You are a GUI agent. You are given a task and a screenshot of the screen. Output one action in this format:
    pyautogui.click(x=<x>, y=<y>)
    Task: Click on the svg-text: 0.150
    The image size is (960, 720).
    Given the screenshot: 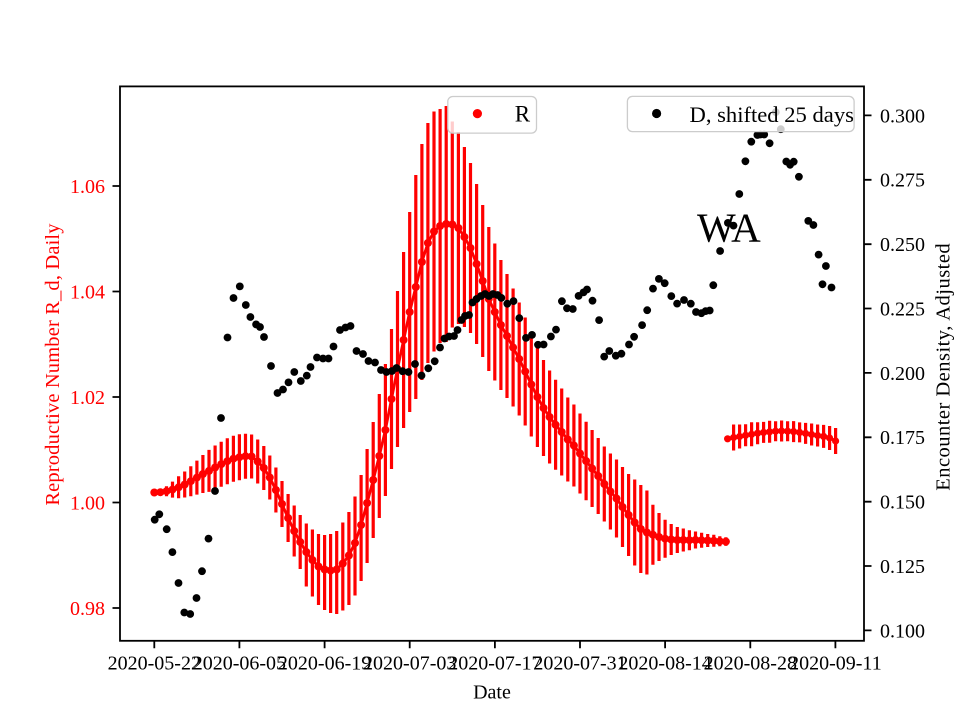 What is the action you would take?
    pyautogui.click(x=902, y=503)
    